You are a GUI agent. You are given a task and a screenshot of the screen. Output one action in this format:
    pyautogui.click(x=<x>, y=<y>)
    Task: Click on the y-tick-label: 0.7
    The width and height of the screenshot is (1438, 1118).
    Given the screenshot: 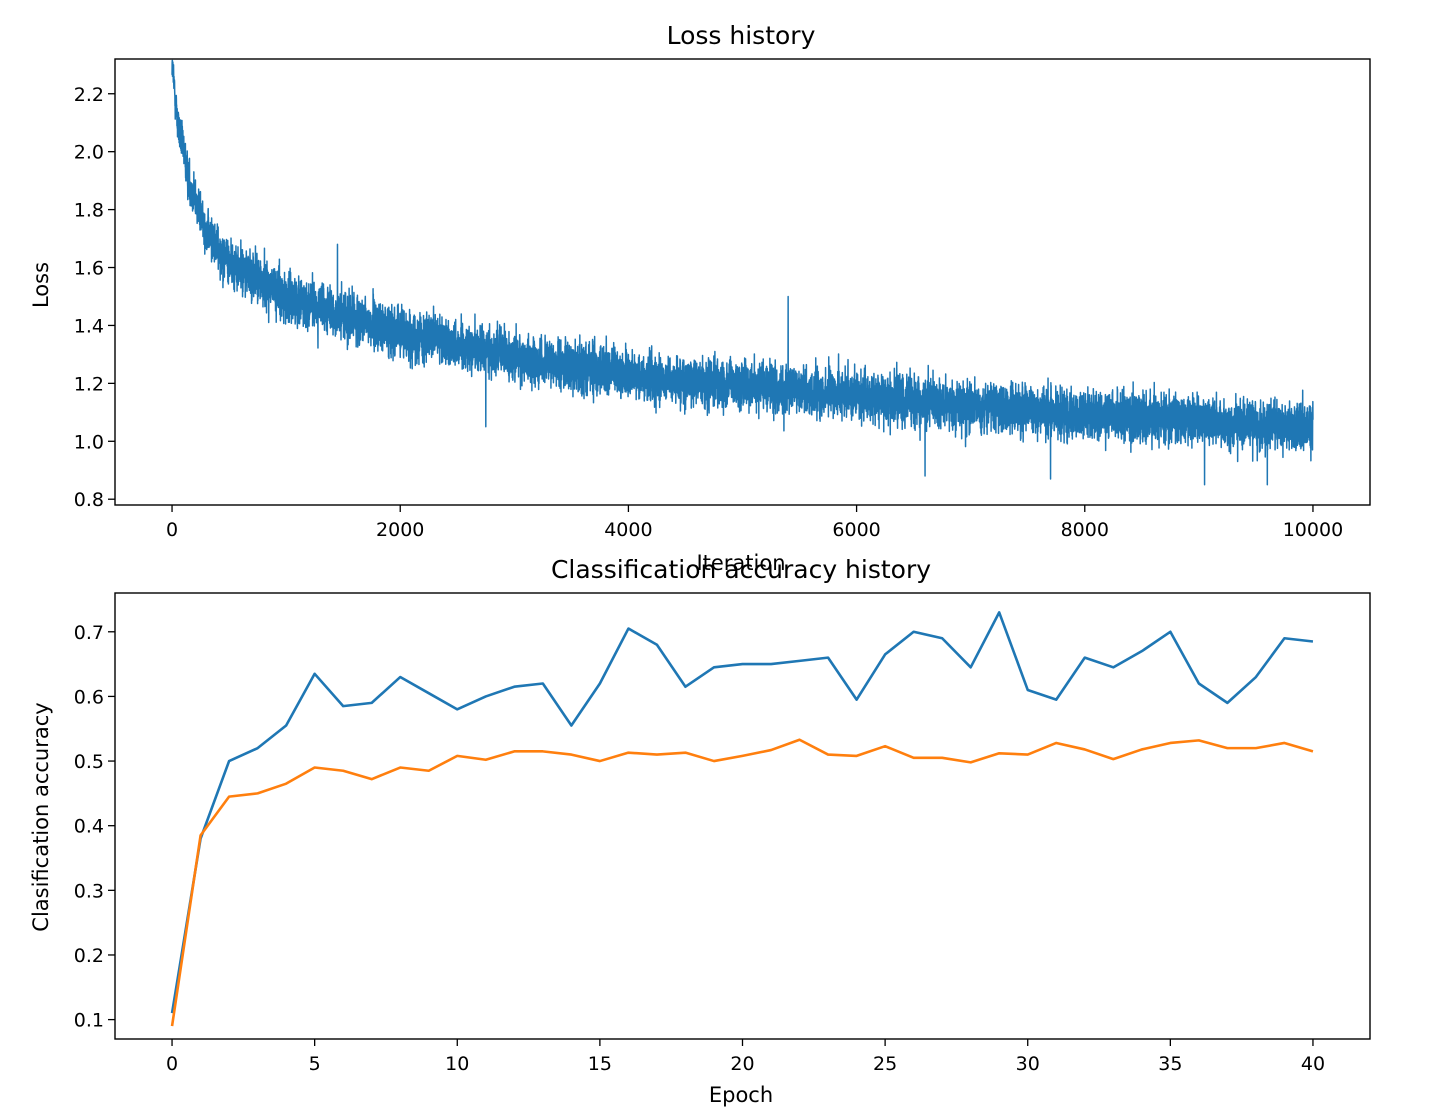 What is the action you would take?
    pyautogui.click(x=89, y=633)
    